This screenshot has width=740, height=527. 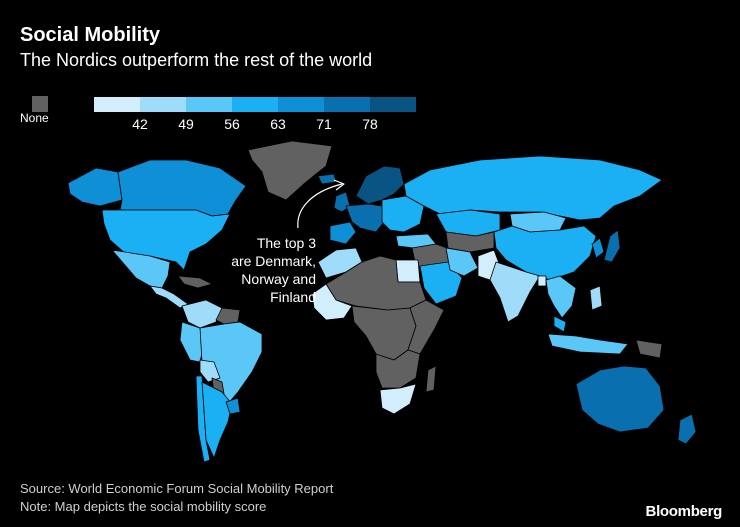 I want to click on region-colombia-venezuela, so click(x=202, y=314).